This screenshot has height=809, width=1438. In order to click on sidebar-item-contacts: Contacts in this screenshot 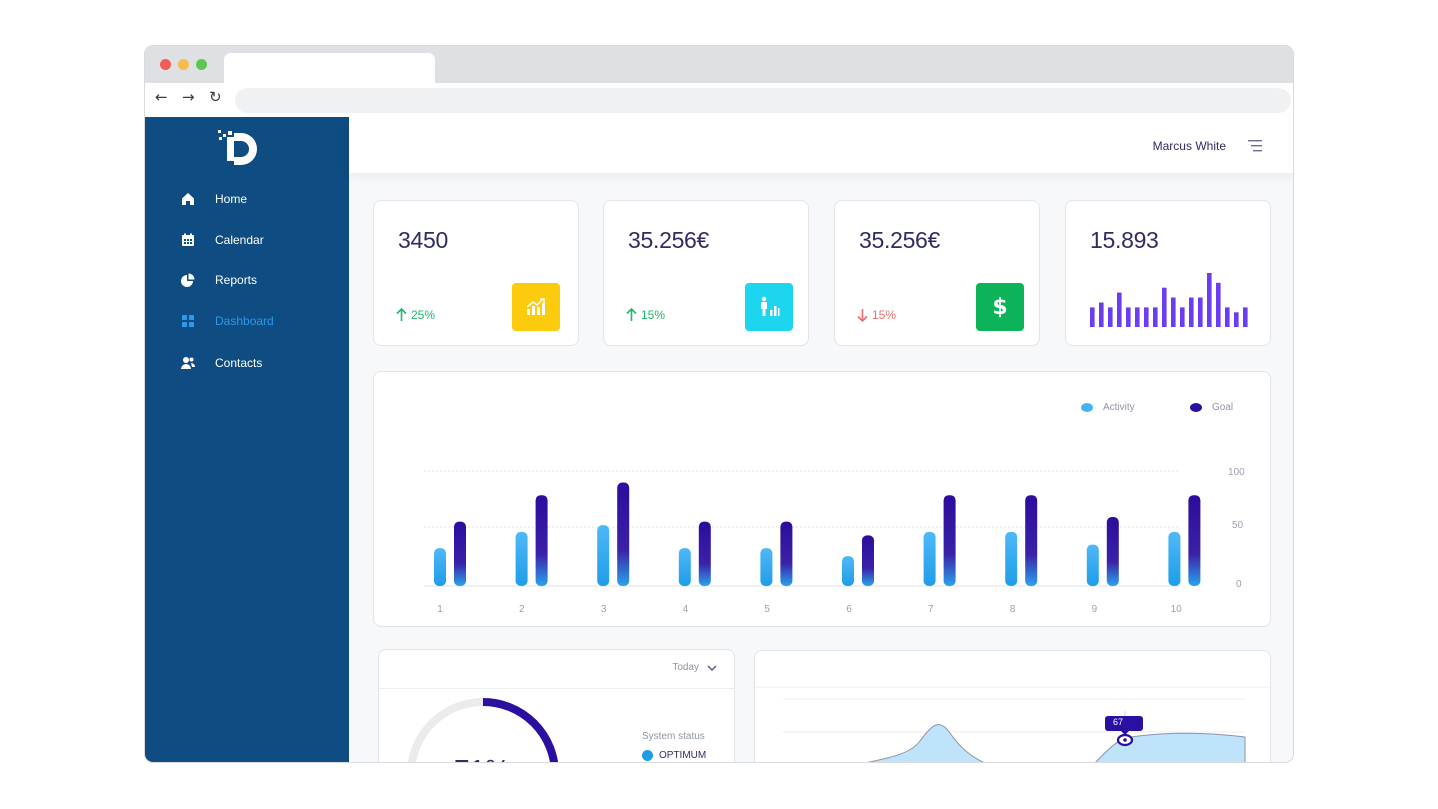, I will do `click(247, 363)`.